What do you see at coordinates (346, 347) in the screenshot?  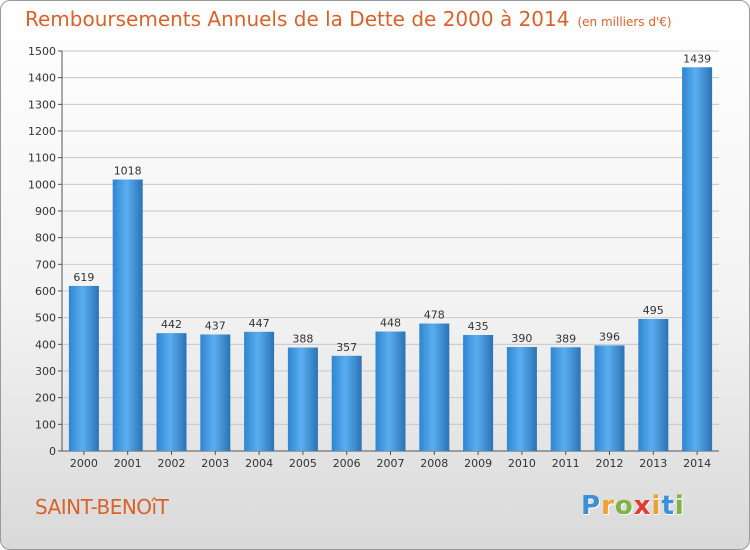 I see `bar-value-label: 357` at bounding box center [346, 347].